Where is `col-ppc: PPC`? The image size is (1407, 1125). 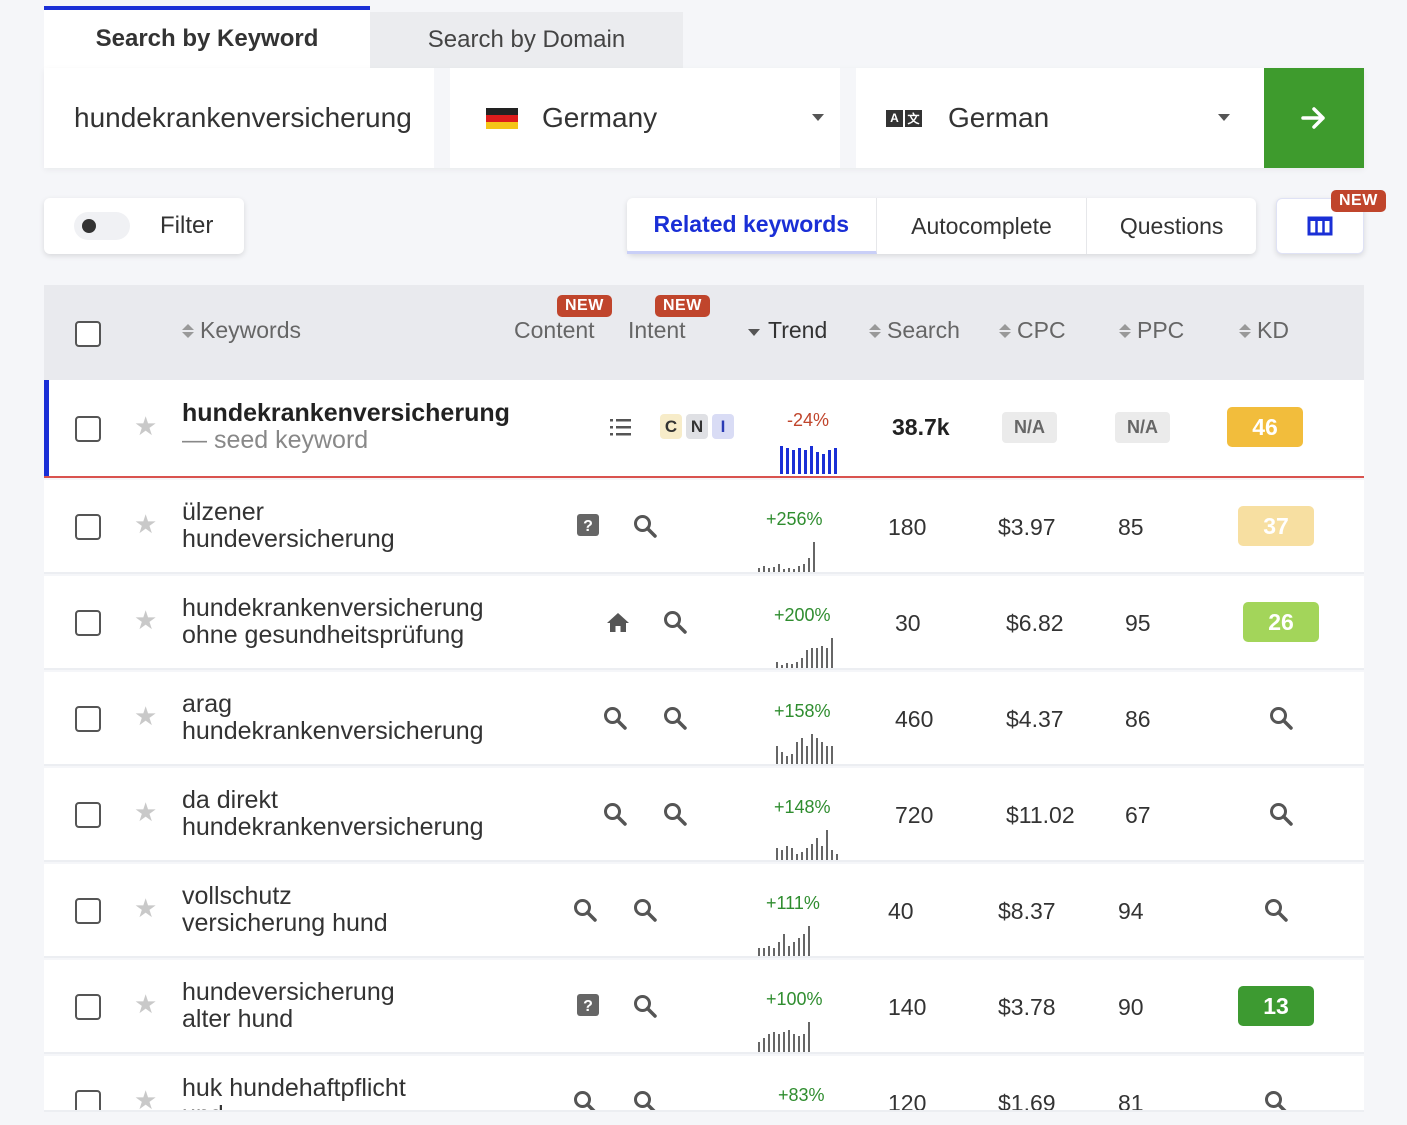 col-ppc: PPC is located at coordinates (1151, 330).